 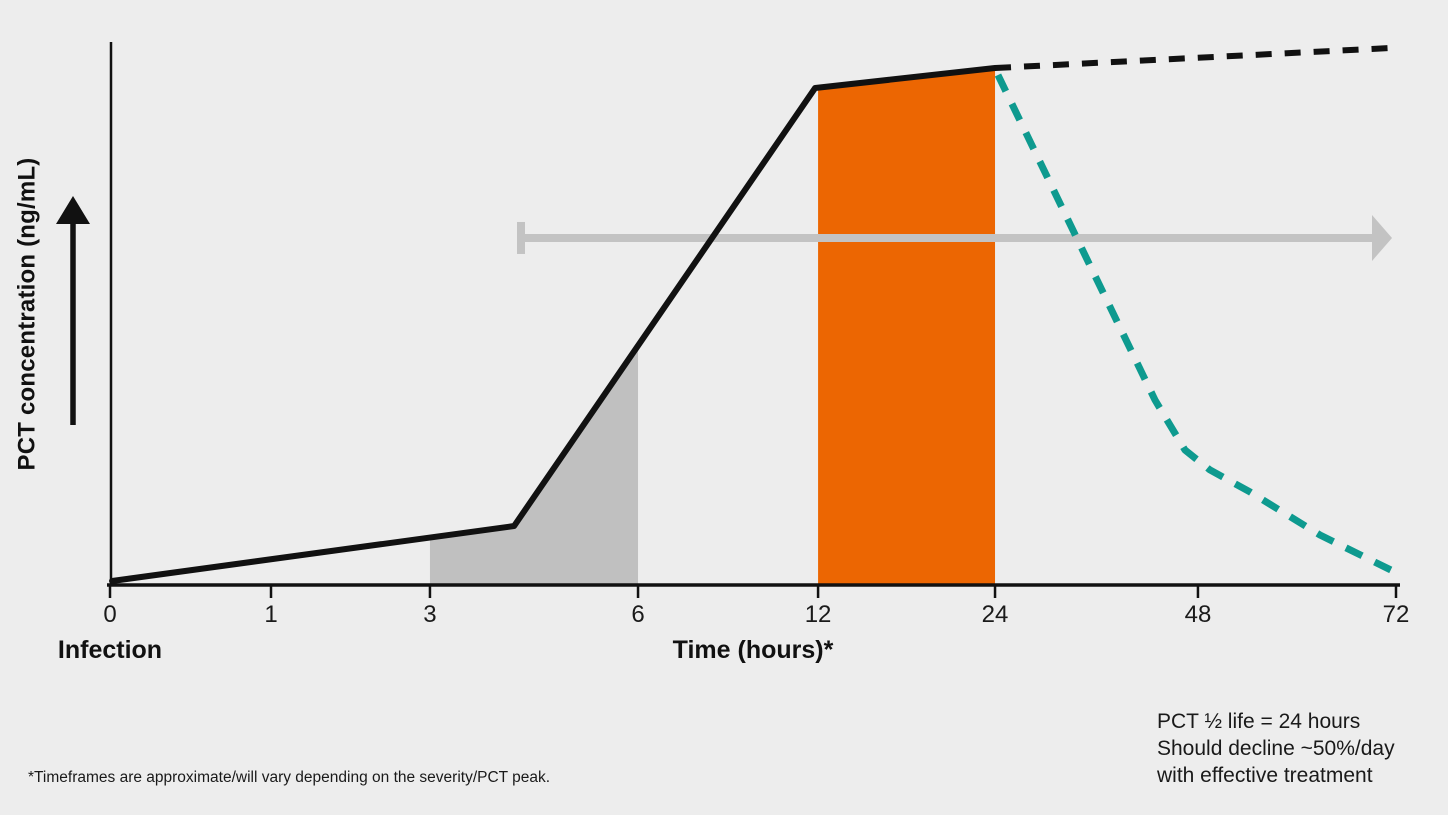 I want to click on y-axis-up-arrow-icon, so click(x=73, y=310).